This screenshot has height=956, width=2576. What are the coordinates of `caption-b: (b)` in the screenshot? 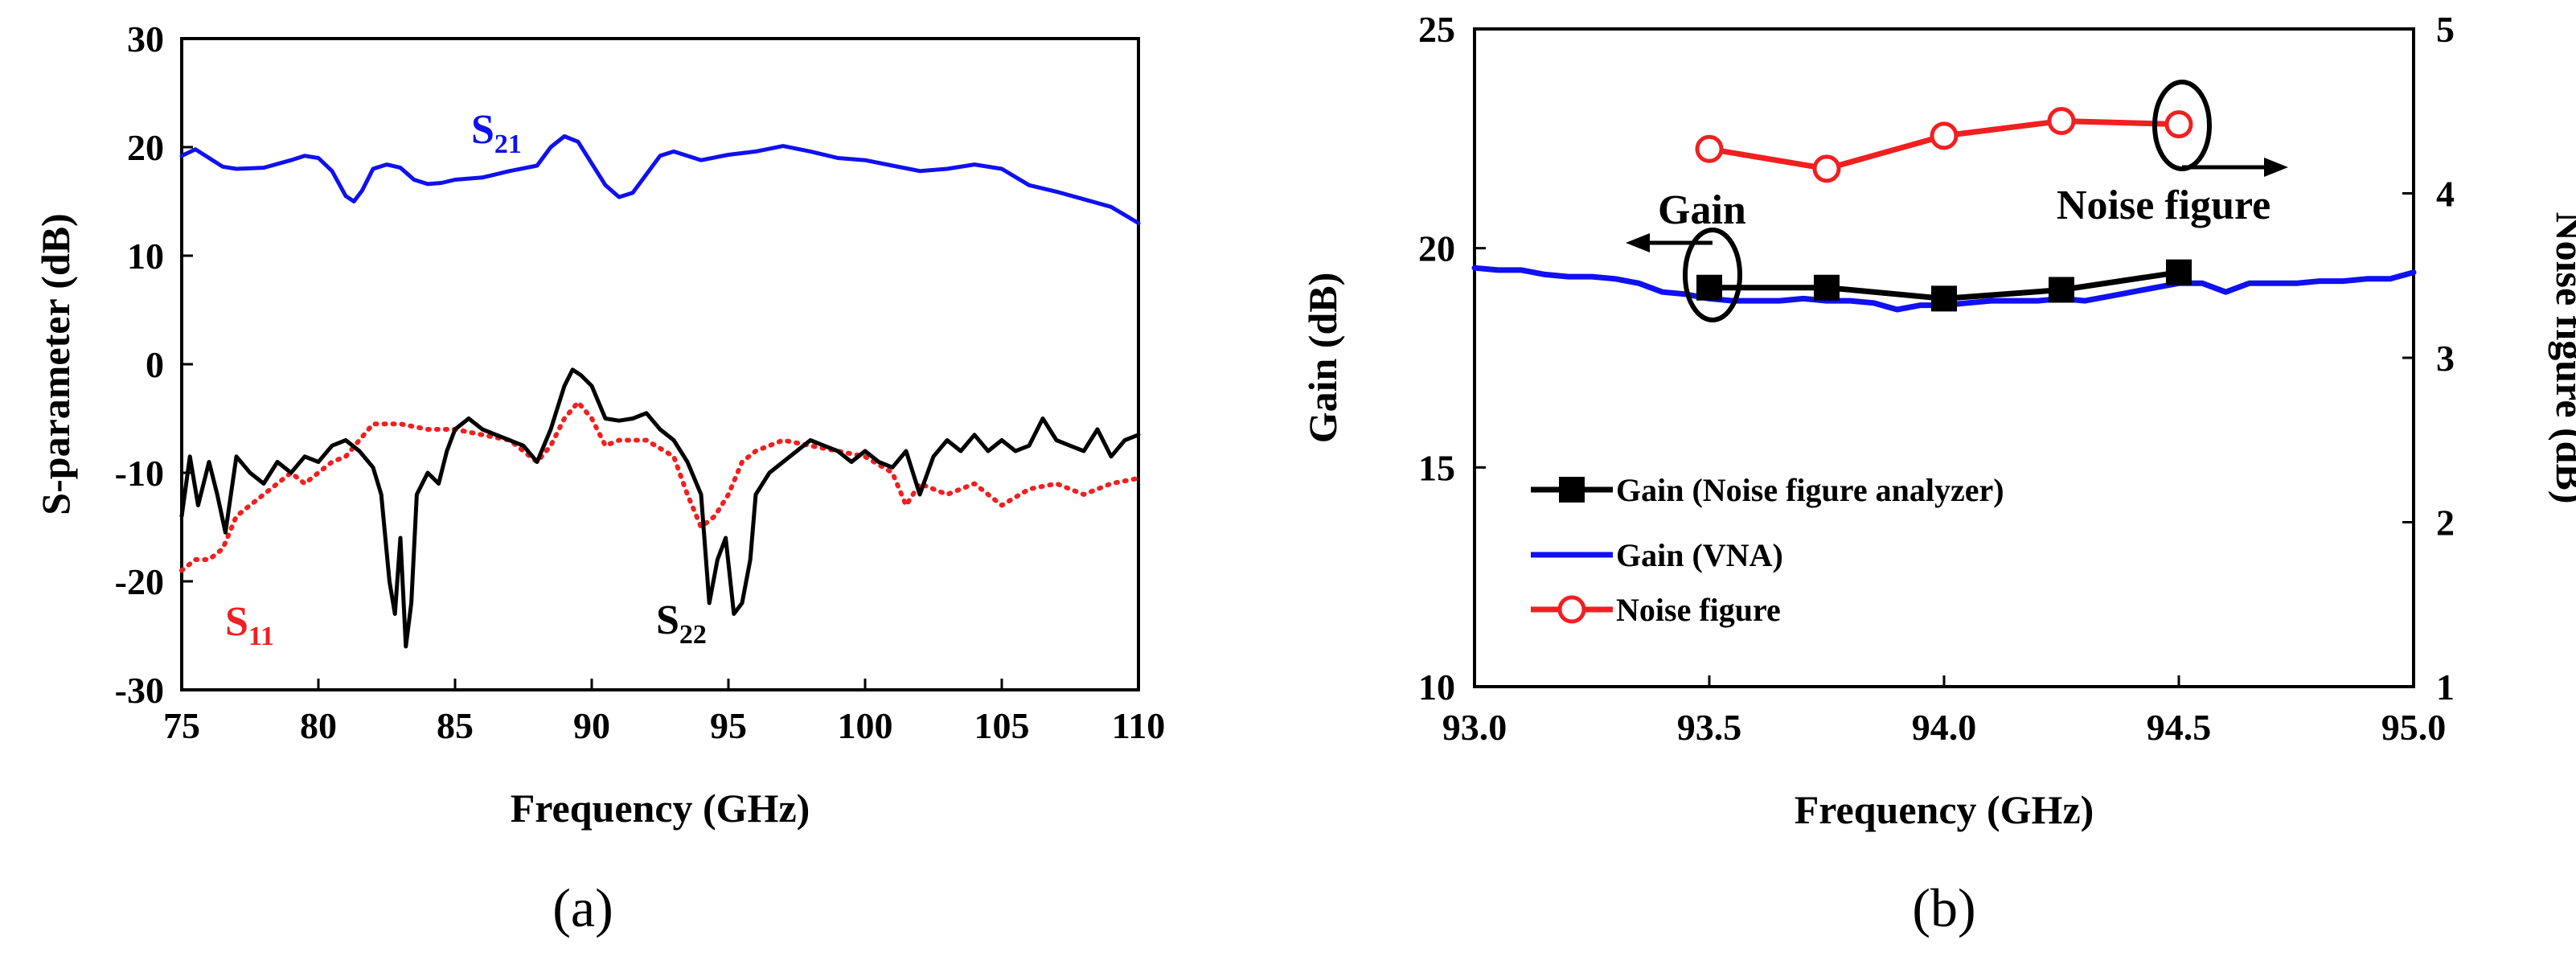 It's located at (1943, 907).